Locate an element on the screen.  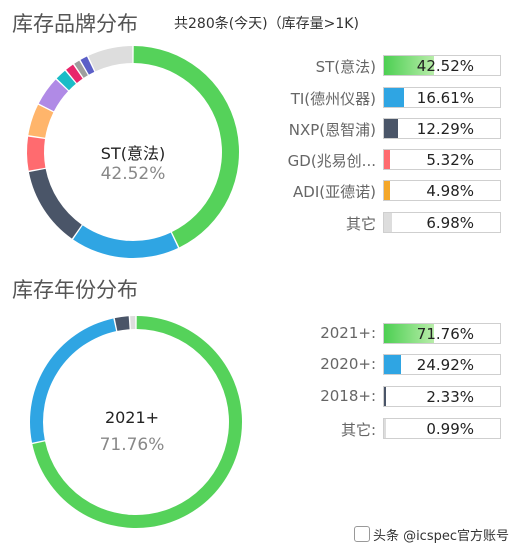
brand-legend-row: 其它 6.98% is located at coordinates (257, 223).